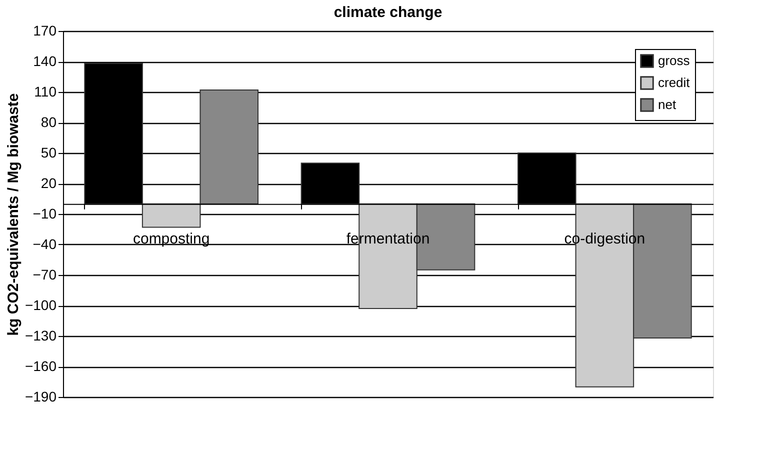  What do you see at coordinates (44, 244) in the screenshot?
I see `y-tick-label: −40` at bounding box center [44, 244].